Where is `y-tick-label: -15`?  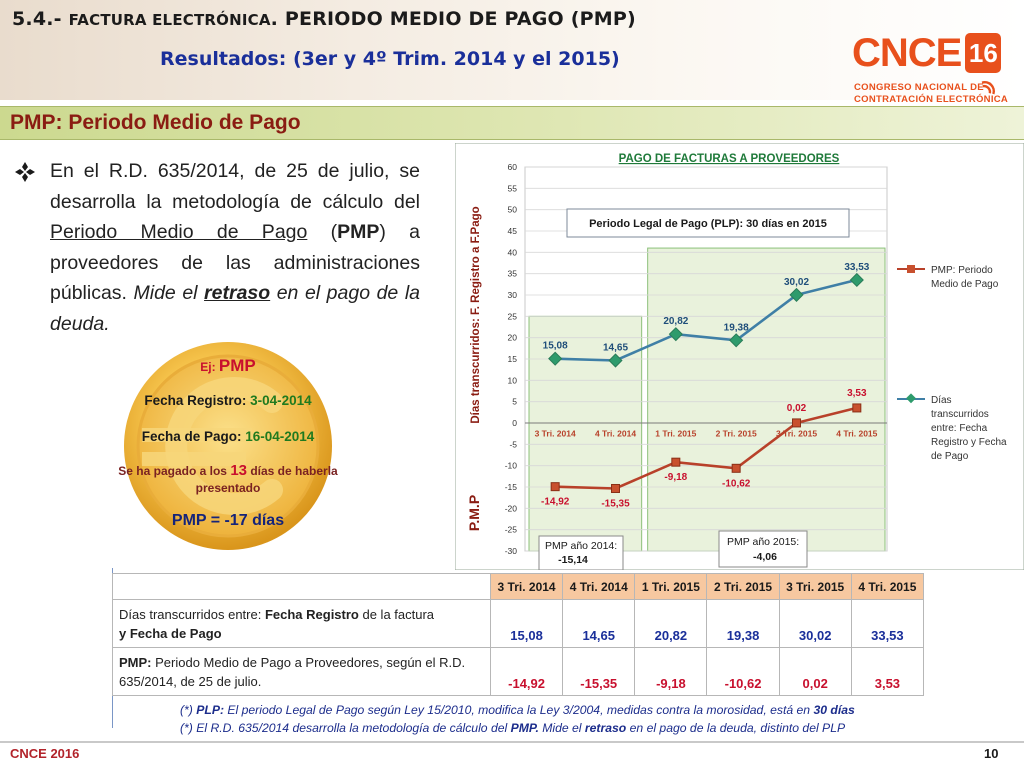 y-tick-label: -15 is located at coordinates (511, 487).